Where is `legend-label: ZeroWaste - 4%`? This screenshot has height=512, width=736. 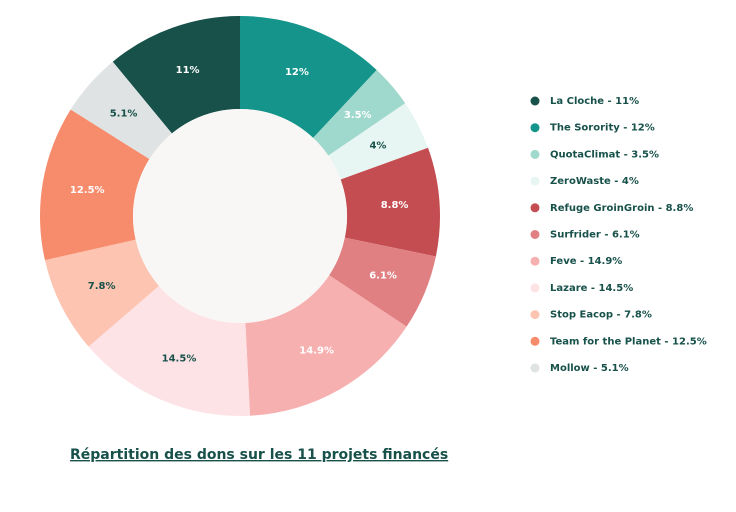 legend-label: ZeroWaste - 4% is located at coordinates (594, 181).